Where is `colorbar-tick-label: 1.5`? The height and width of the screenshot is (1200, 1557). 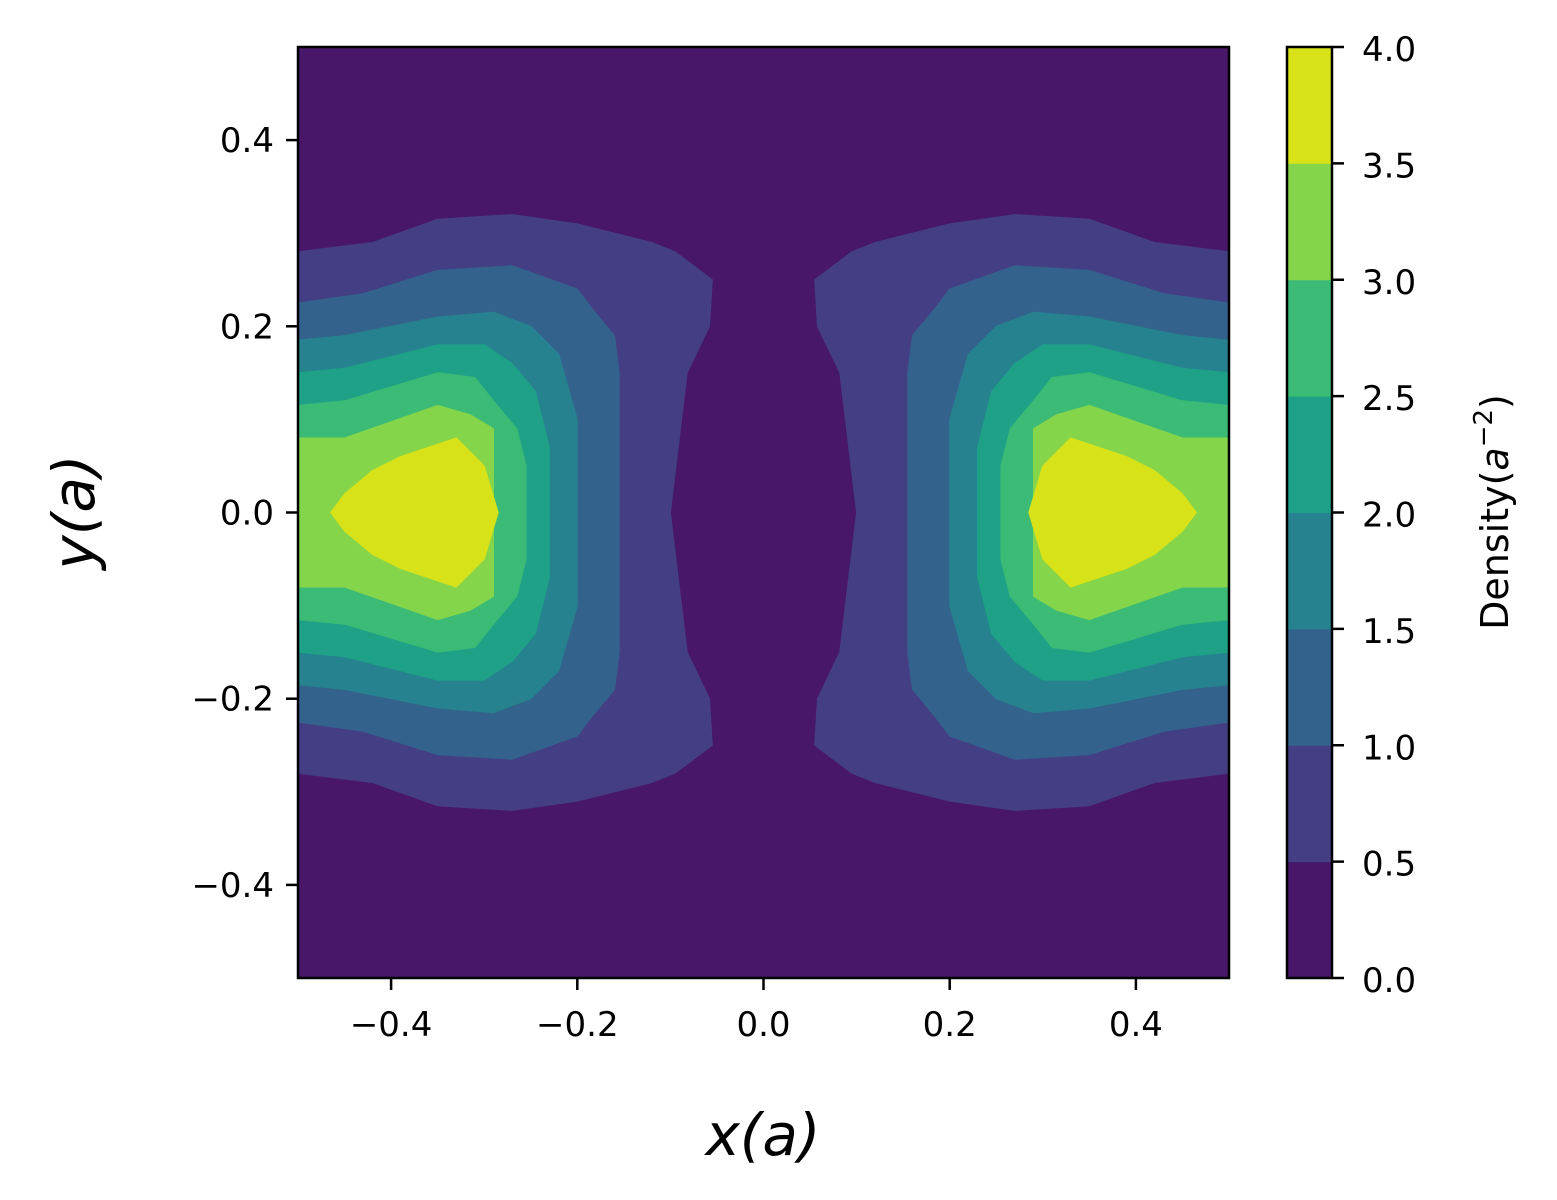
colorbar-tick-label: 1.5 is located at coordinates (1389, 632).